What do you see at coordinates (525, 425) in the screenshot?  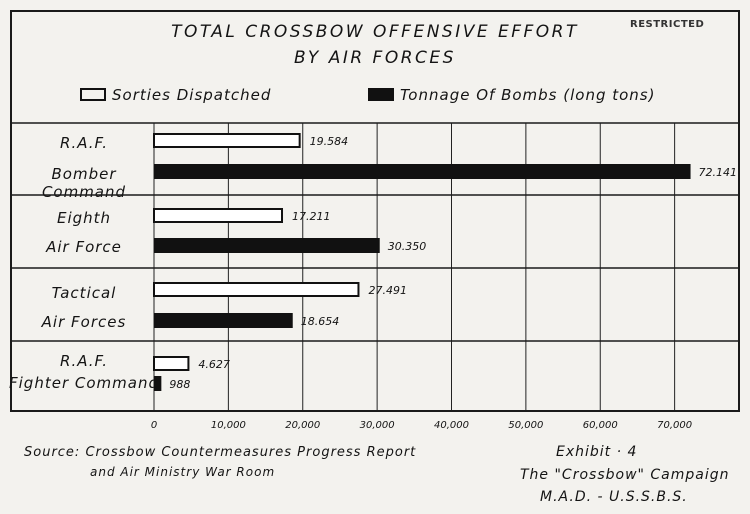 I see `x-tick-label-5: 50,000` at bounding box center [525, 425].